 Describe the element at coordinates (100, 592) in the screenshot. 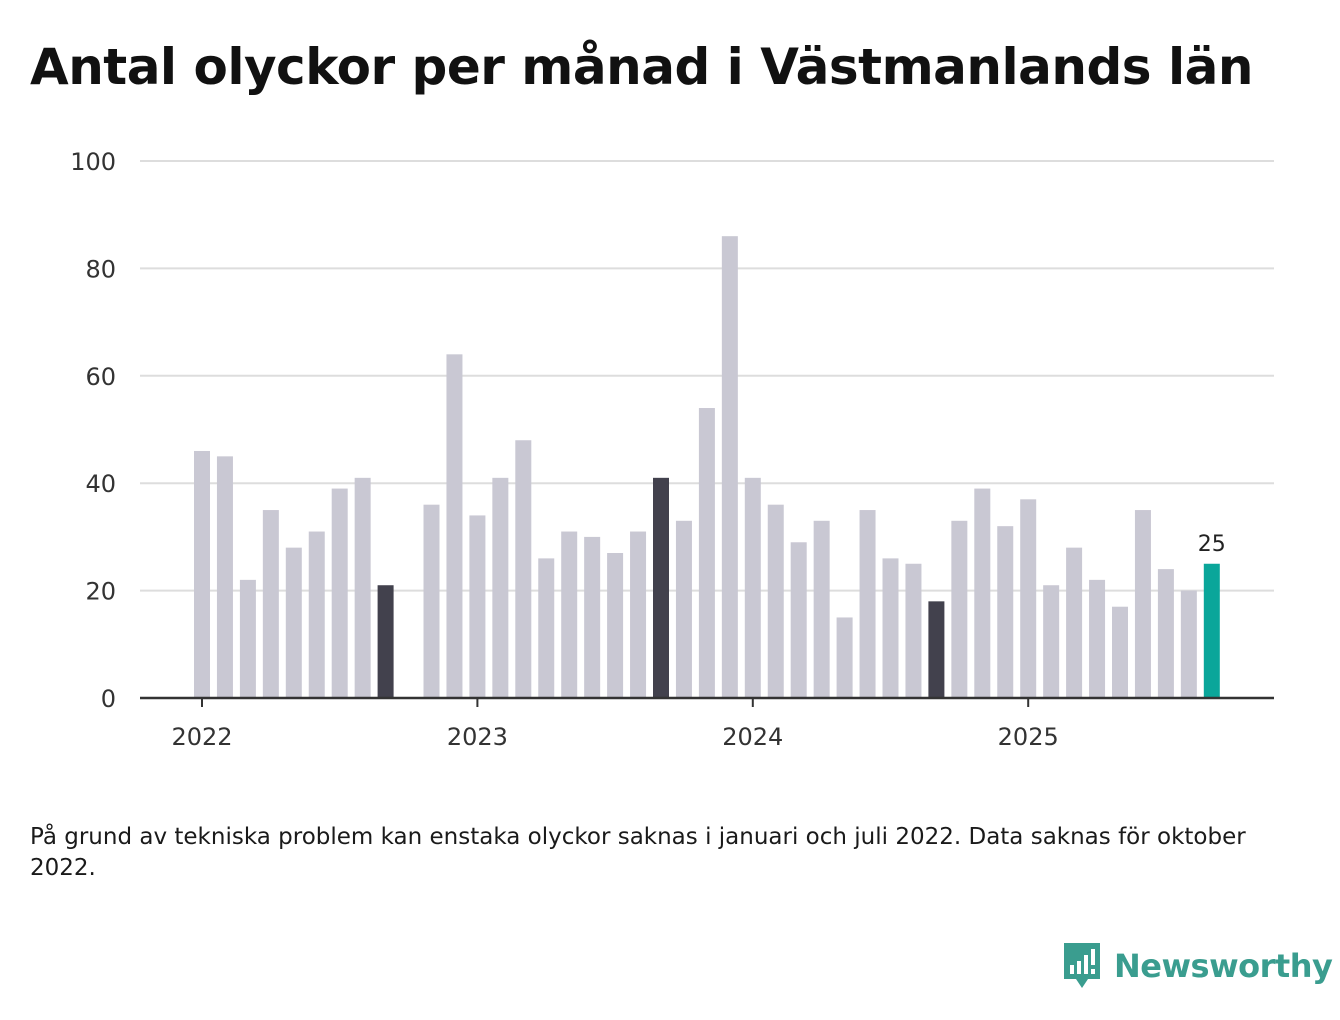

I see `y-tick-label: 20` at that location.